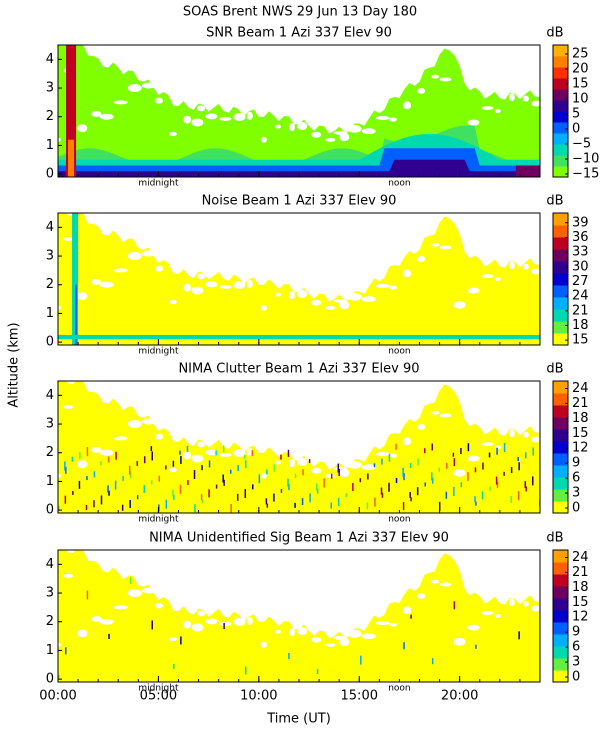 This screenshot has width=600, height=750. Describe the element at coordinates (580, 340) in the screenshot. I see `colorbar-tick-label: 15` at that location.